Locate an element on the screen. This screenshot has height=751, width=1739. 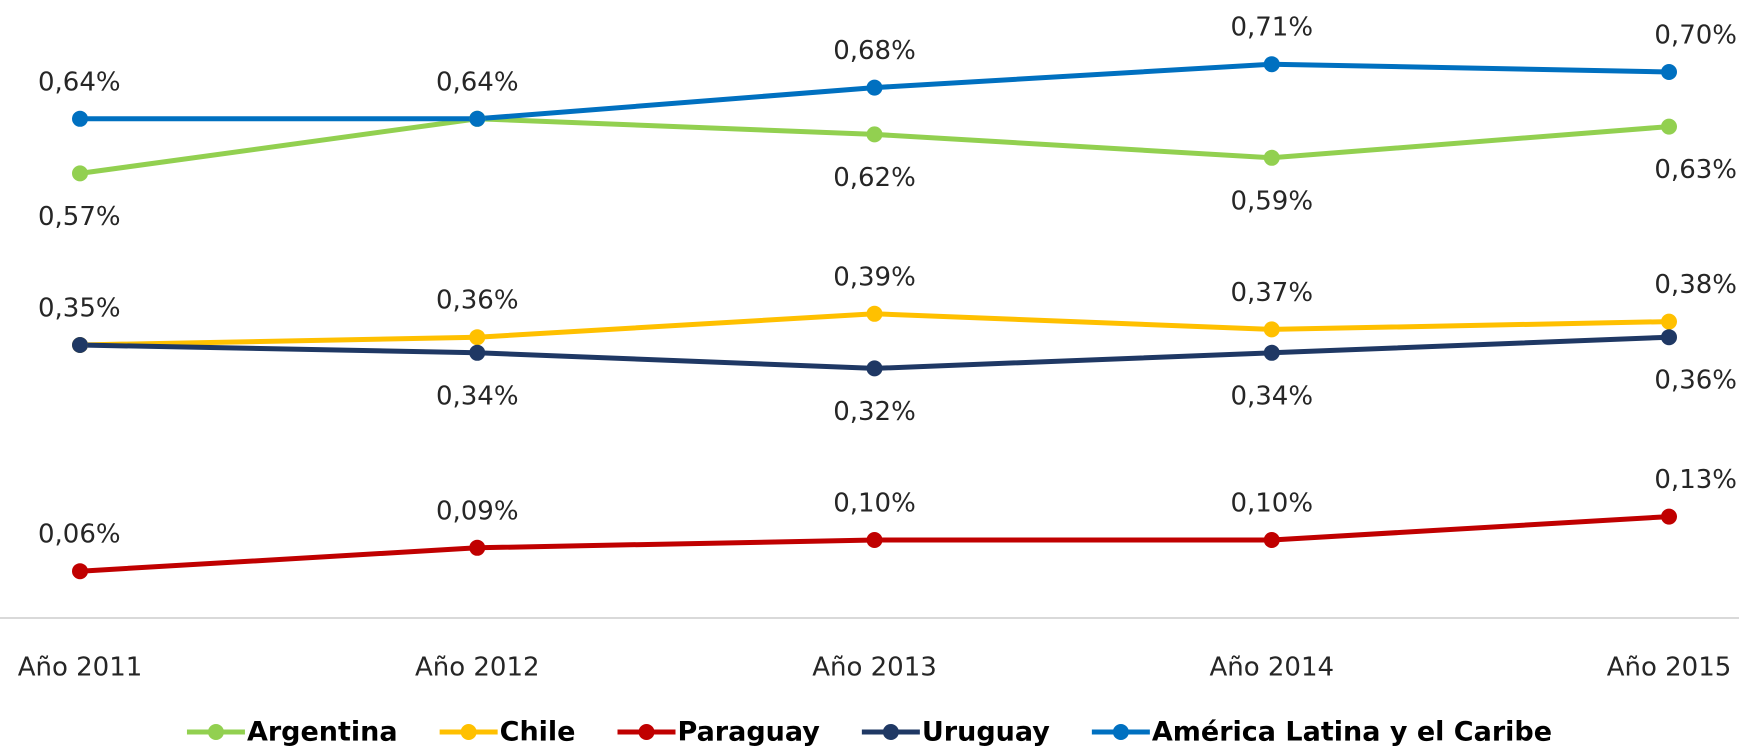
data-label: 0,09% is located at coordinates (477, 511).